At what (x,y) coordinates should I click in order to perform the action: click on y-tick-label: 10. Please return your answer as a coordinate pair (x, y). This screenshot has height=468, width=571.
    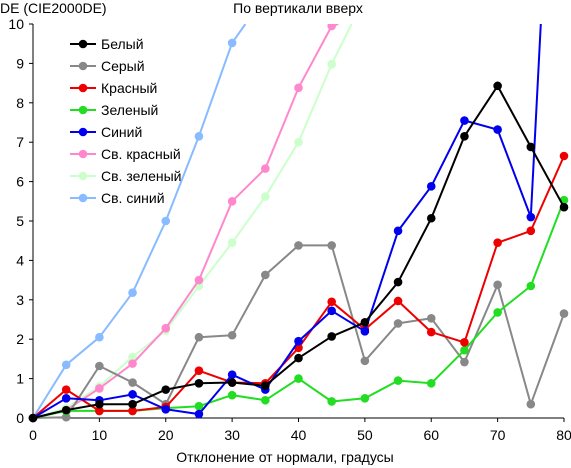
    Looking at the image, I should click on (16, 24).